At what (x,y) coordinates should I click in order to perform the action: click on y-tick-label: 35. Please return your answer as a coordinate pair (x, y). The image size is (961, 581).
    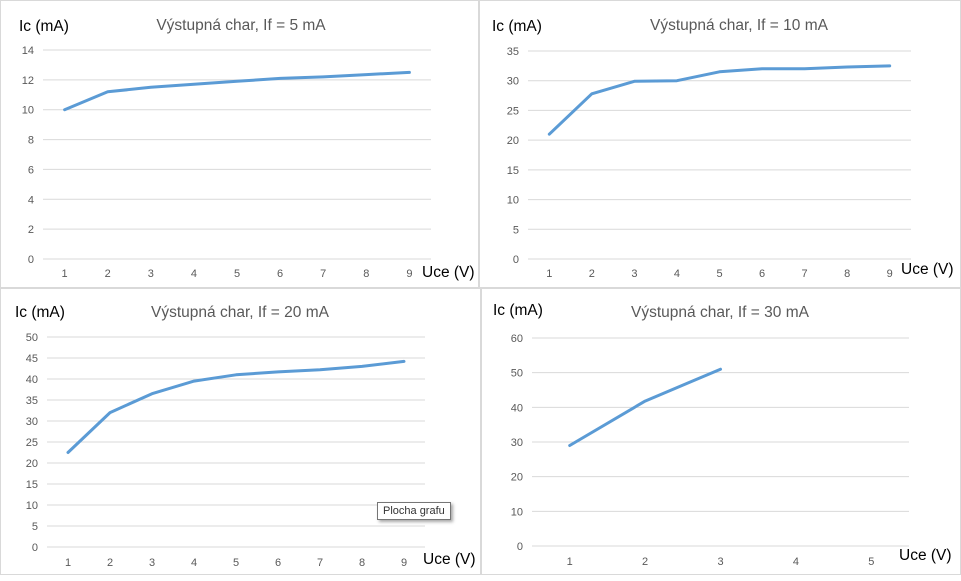
    Looking at the image, I should click on (32, 401).